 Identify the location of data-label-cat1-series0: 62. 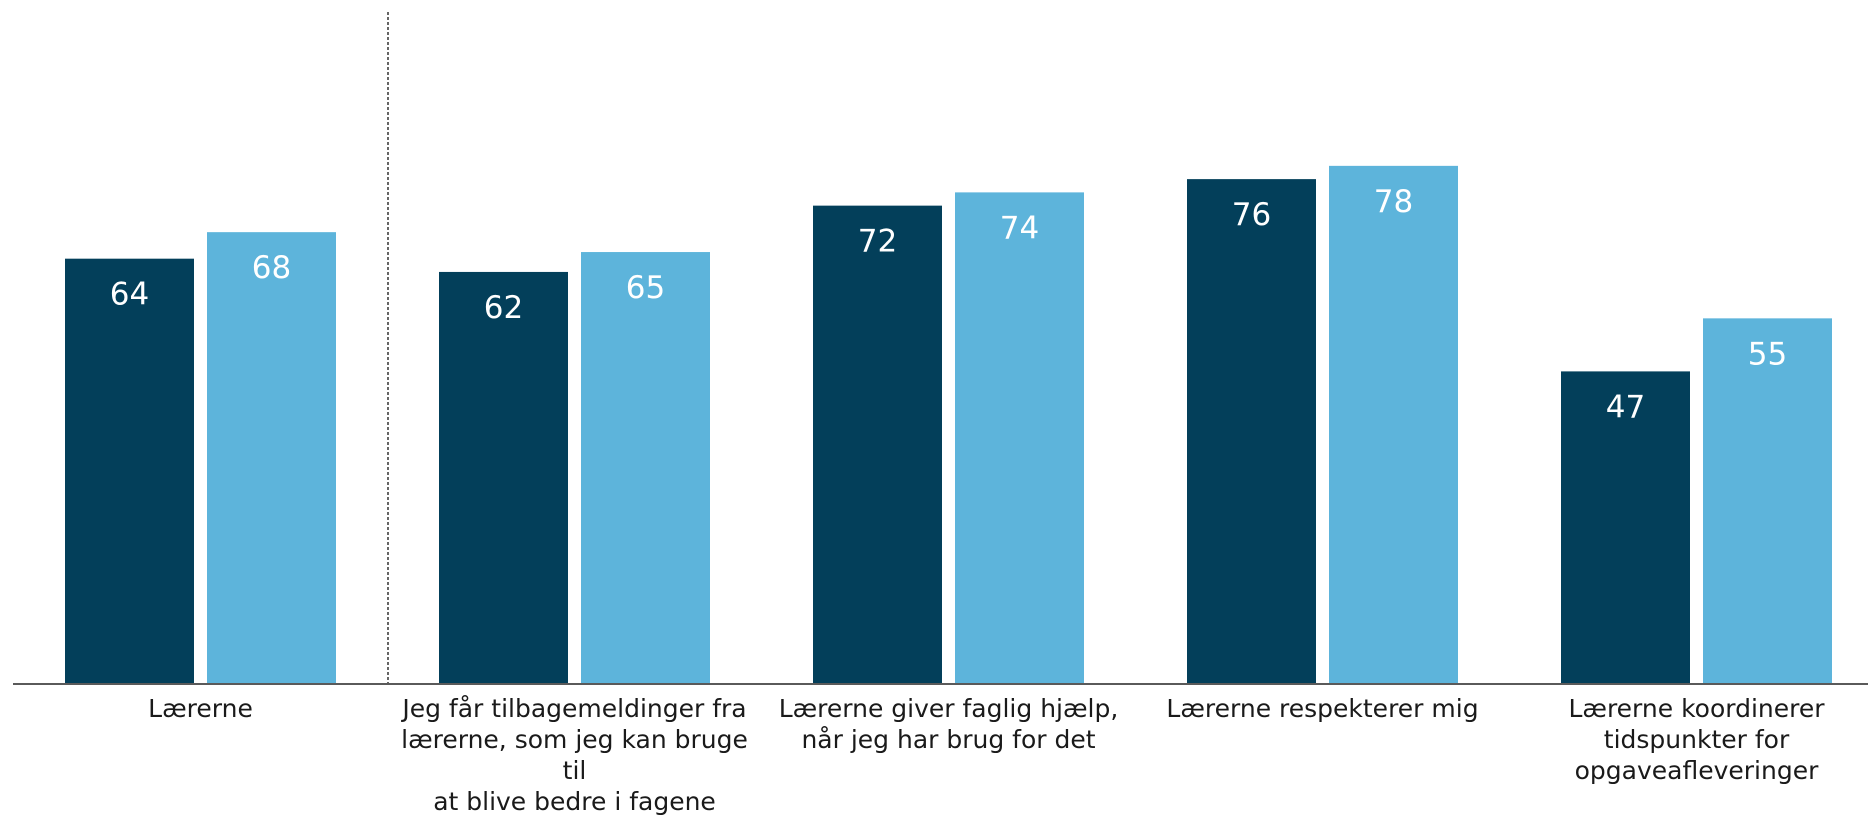
(503, 308).